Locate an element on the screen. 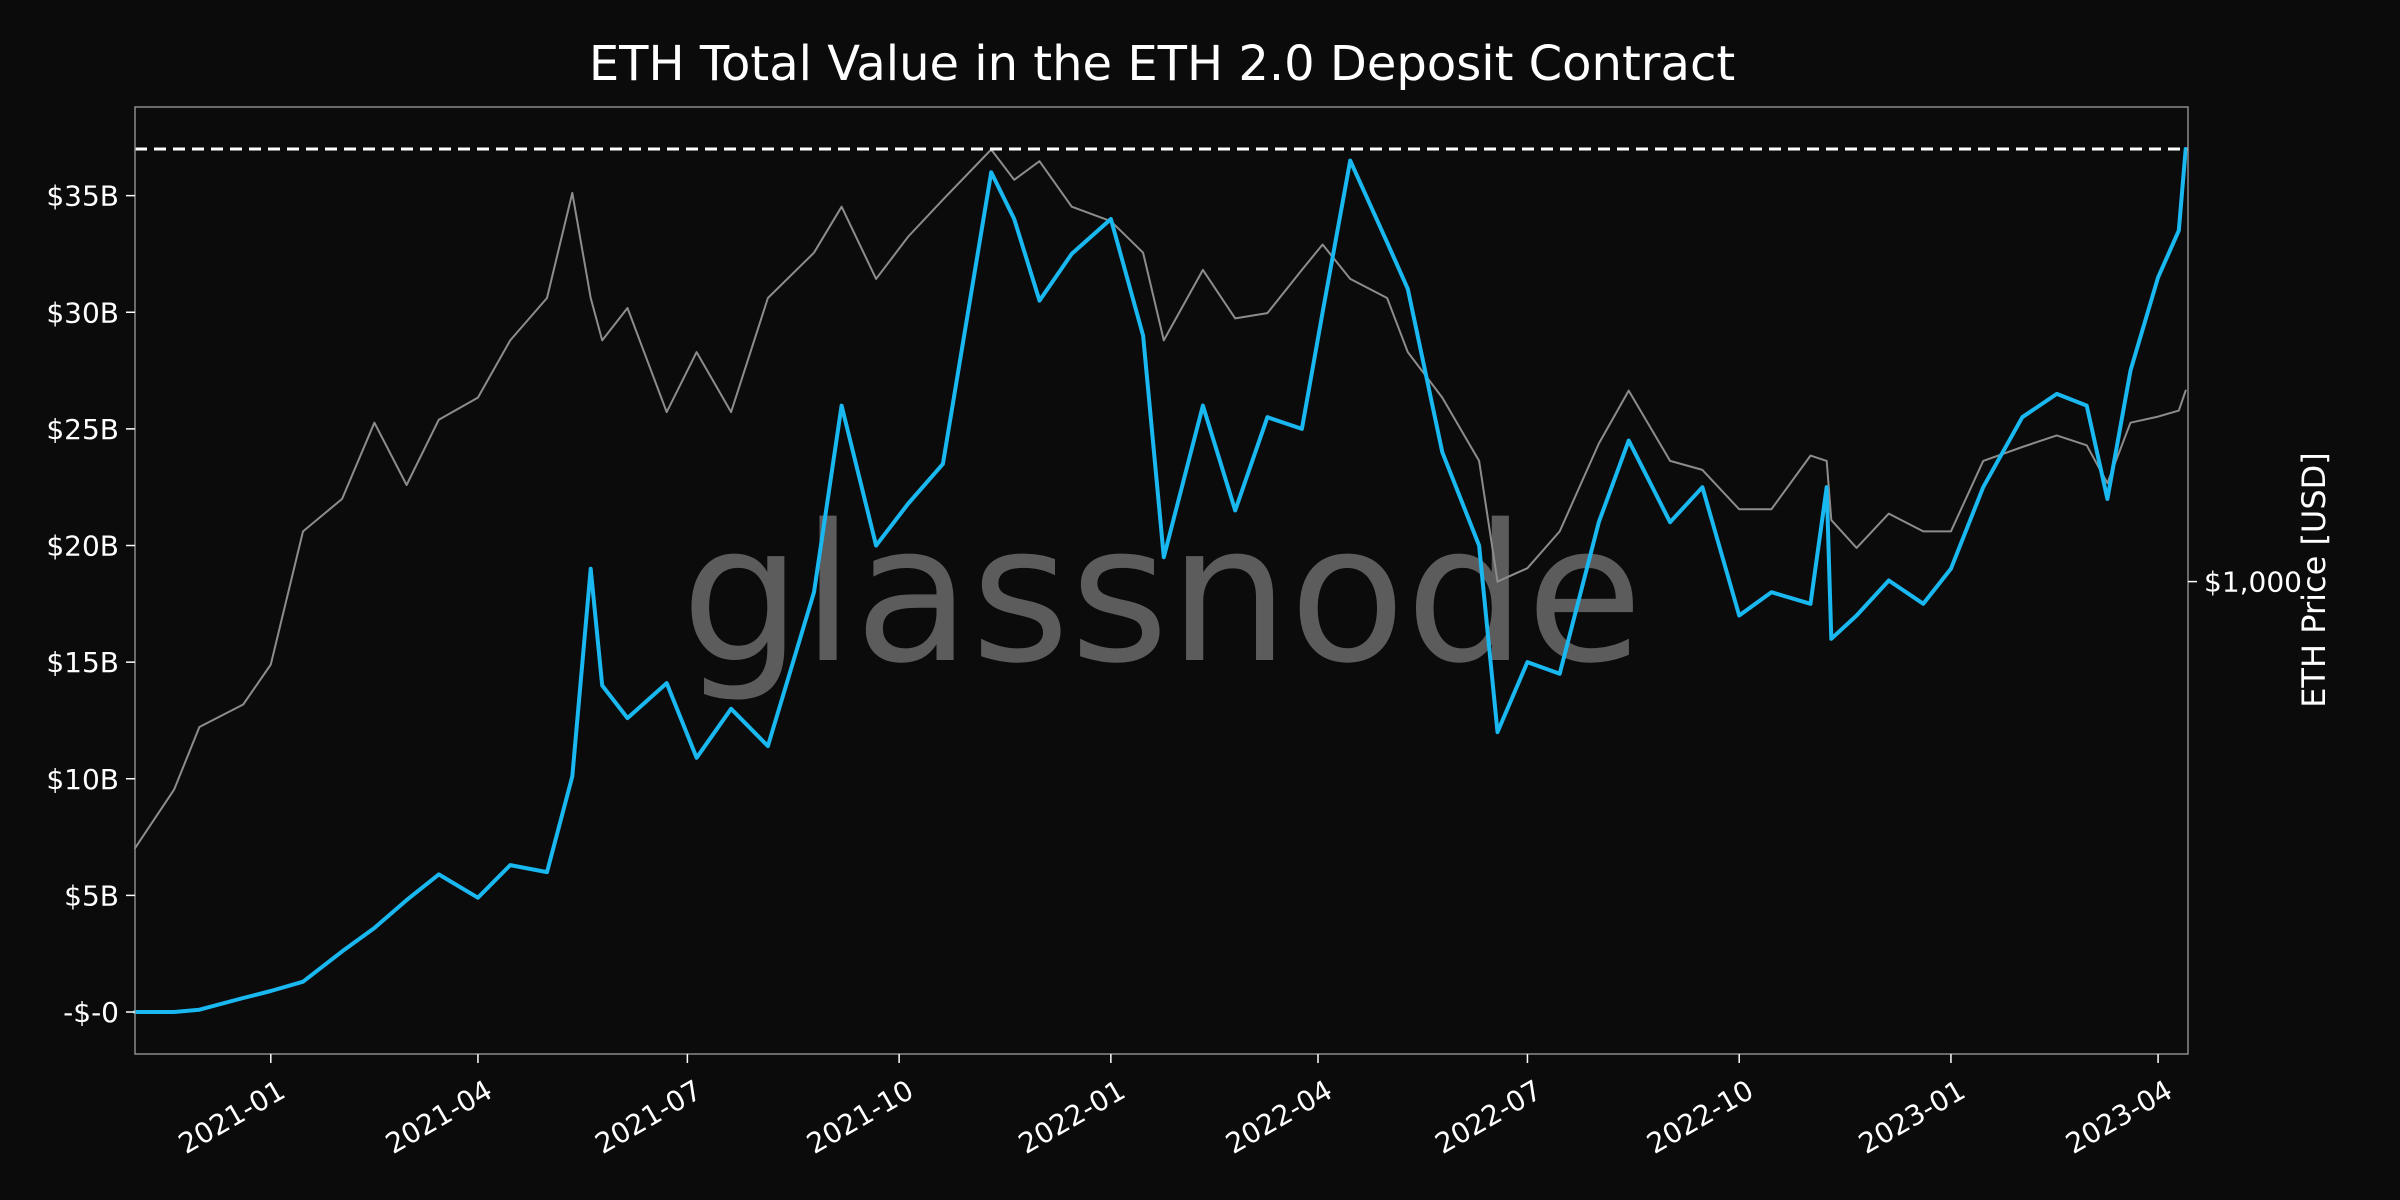 This screenshot has height=1200, width=2400. y-left-tick-label: $35B is located at coordinates (82, 196).